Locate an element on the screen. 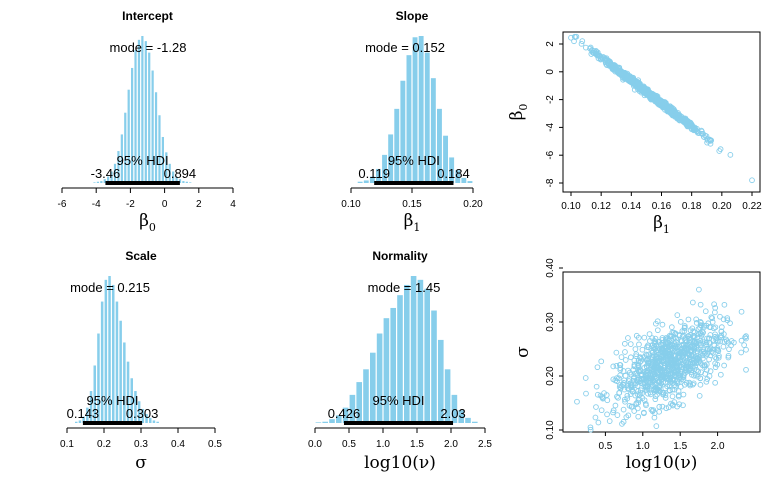 The width and height of the screenshot is (767, 480). x-axis-label-subscript: 1 is located at coordinates (416, 227).